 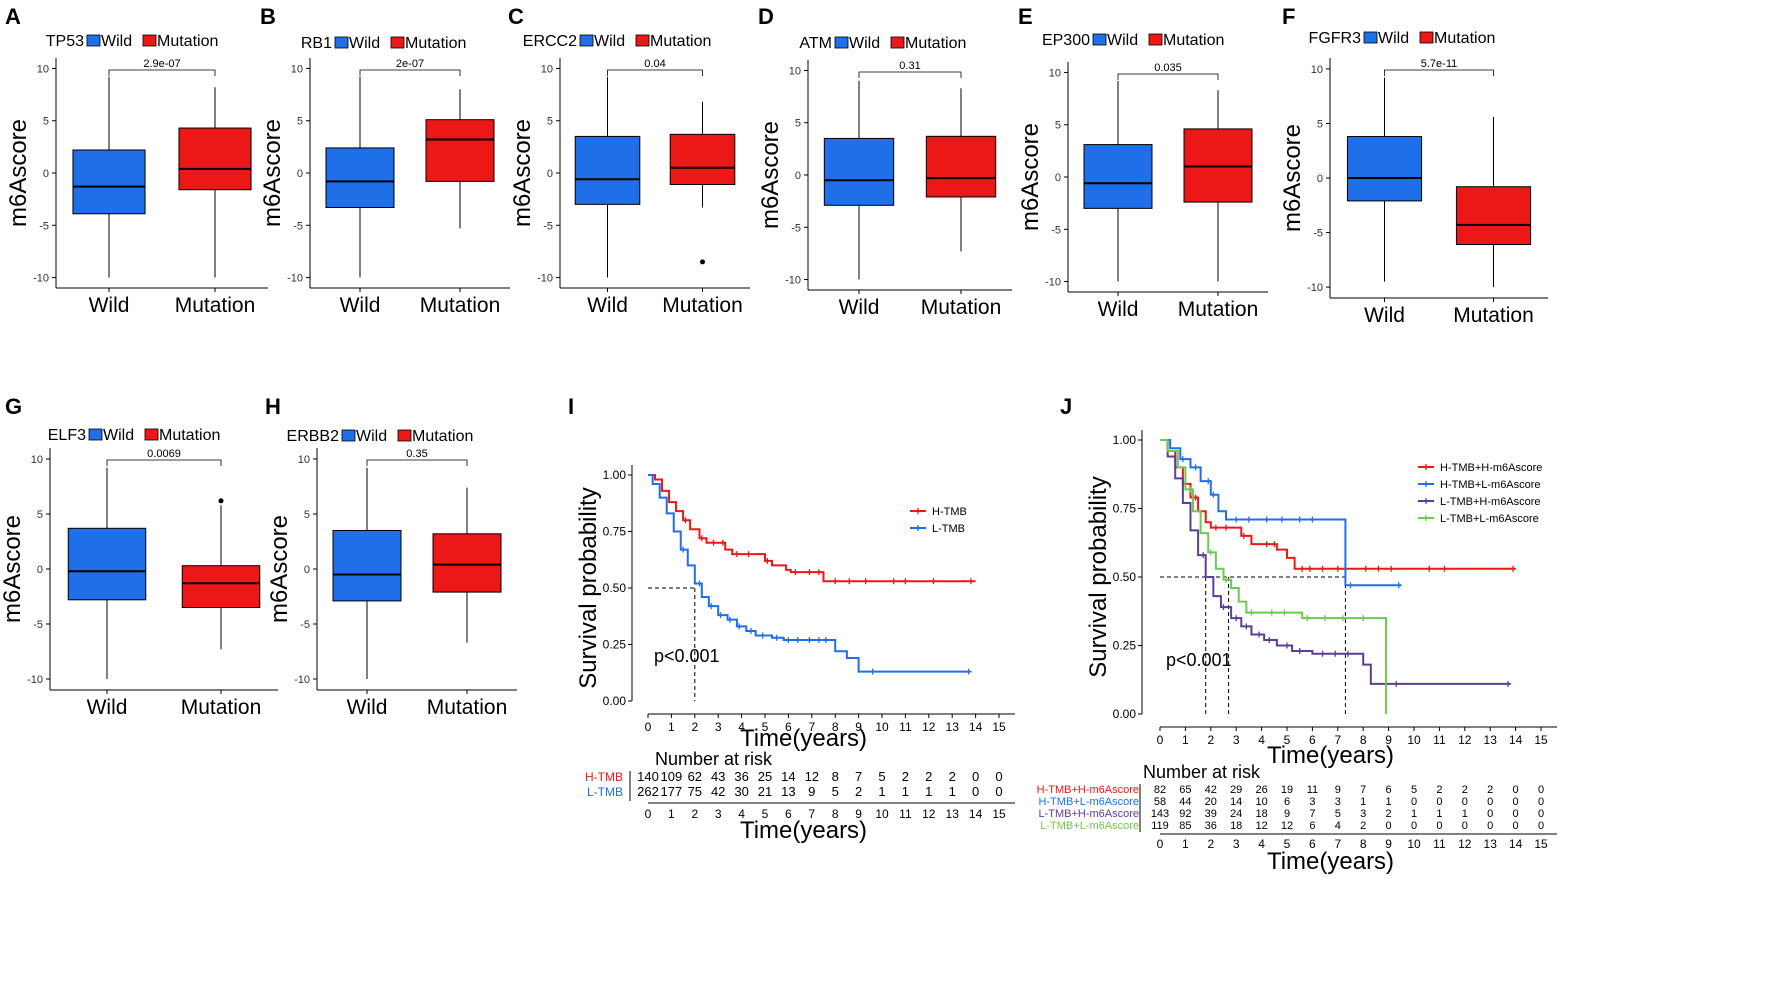 I want to click on legend-label: H-TMB, so click(x=949, y=512).